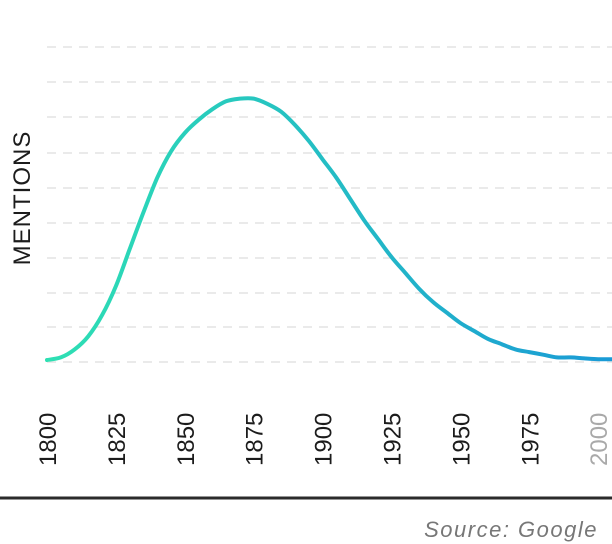 The height and width of the screenshot is (544, 612). I want to click on x-tick-label: 1850, so click(186, 439).